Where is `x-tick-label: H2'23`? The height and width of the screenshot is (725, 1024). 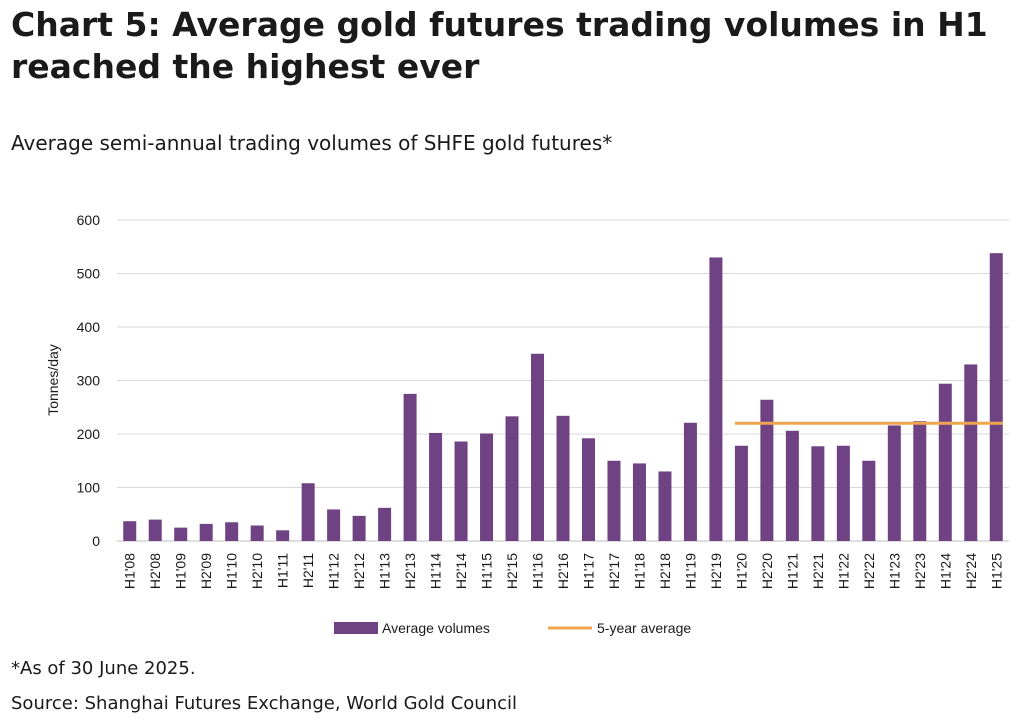 x-tick-label: H2'23 is located at coordinates (920, 571).